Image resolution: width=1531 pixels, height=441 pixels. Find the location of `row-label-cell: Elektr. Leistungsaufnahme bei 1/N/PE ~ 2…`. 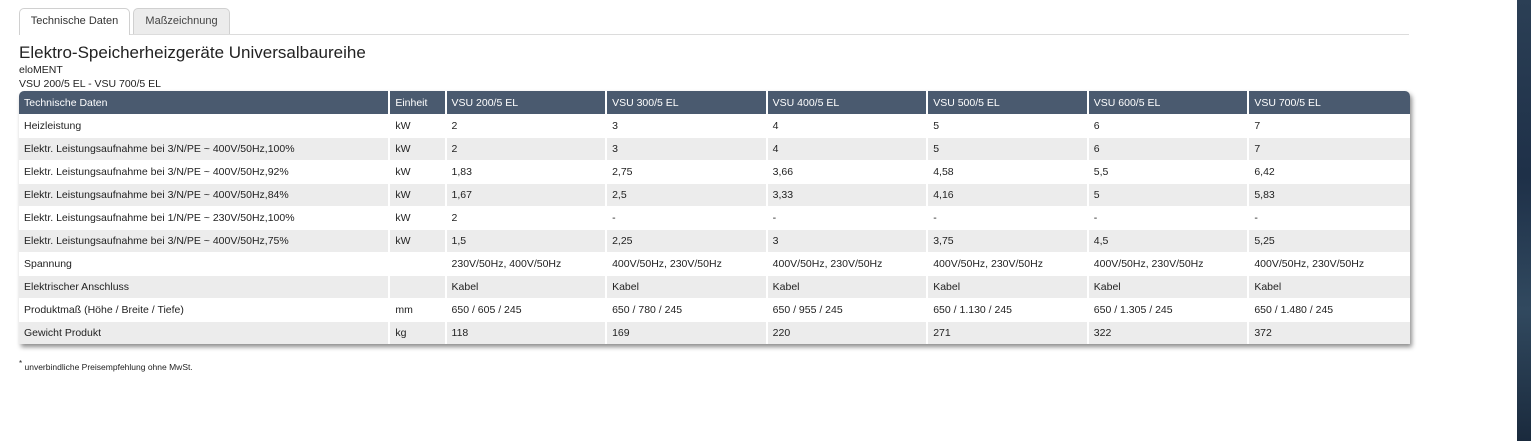

row-label-cell: Elektr. Leistungsaufnahme bei 1/N/PE ~ 2… is located at coordinates (205, 217).